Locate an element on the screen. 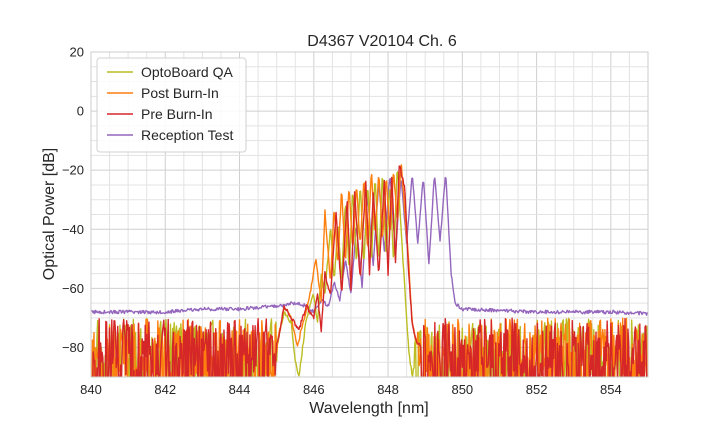 The width and height of the screenshot is (720, 437). y-tick-label: −60 is located at coordinates (73, 288).